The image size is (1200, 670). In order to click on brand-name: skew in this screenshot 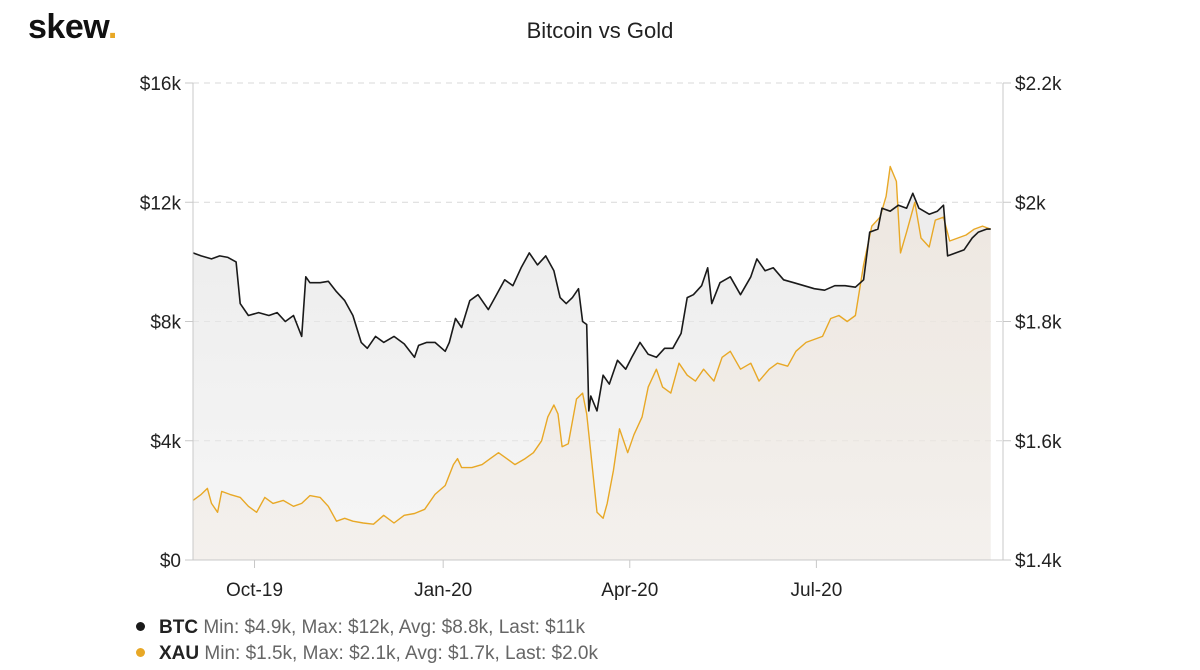, I will do `click(68, 27)`.